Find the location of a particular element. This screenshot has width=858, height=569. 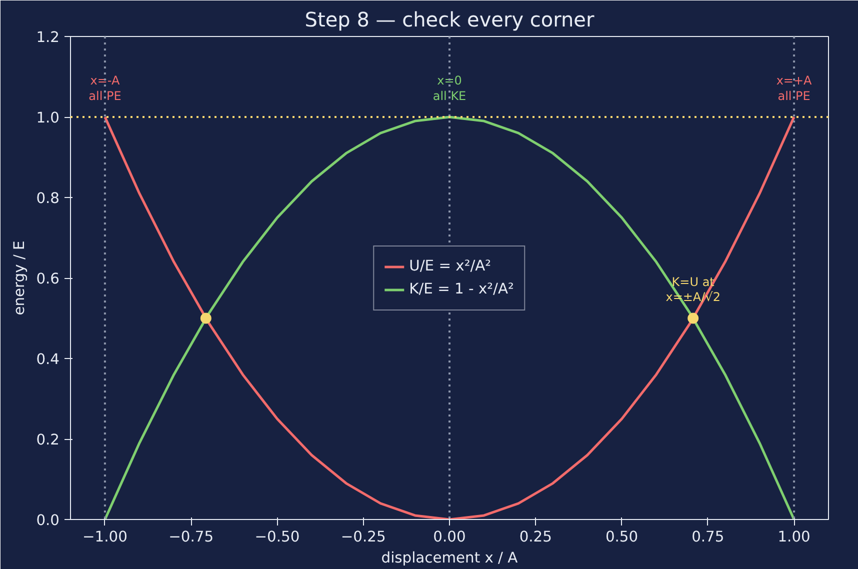

x-tick-label: 0.75 is located at coordinates (708, 537).